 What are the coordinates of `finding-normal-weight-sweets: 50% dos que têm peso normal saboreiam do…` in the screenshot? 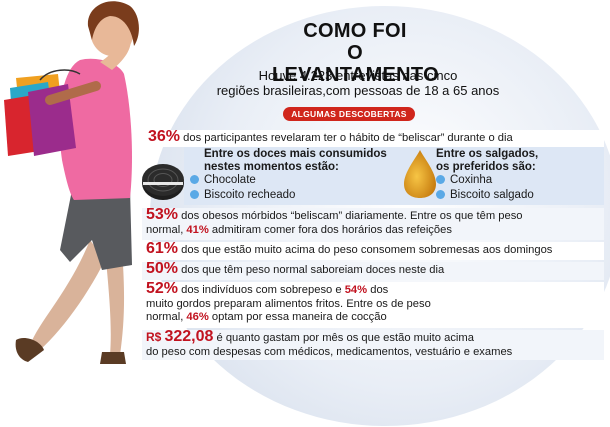 It's located at (373, 270).